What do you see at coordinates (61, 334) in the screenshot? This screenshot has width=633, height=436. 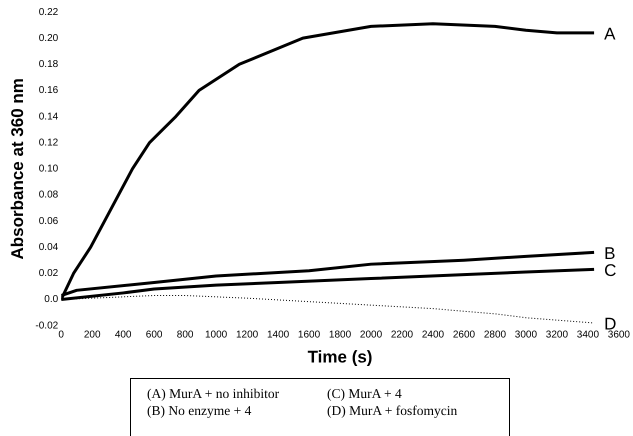 I see `x-tick-label: 0` at bounding box center [61, 334].